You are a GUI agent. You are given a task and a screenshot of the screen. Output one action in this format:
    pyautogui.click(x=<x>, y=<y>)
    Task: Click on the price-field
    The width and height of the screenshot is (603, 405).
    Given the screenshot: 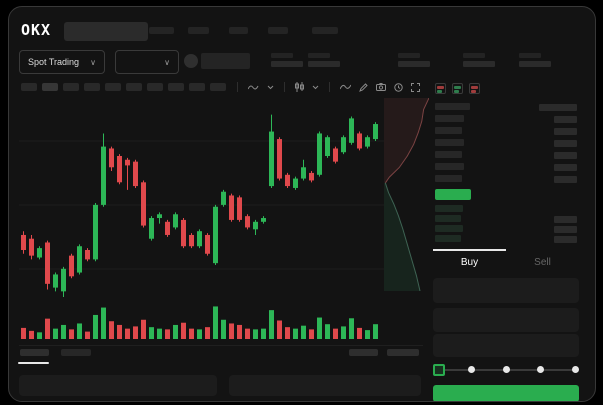 What is the action you would take?
    pyautogui.click(x=506, y=290)
    